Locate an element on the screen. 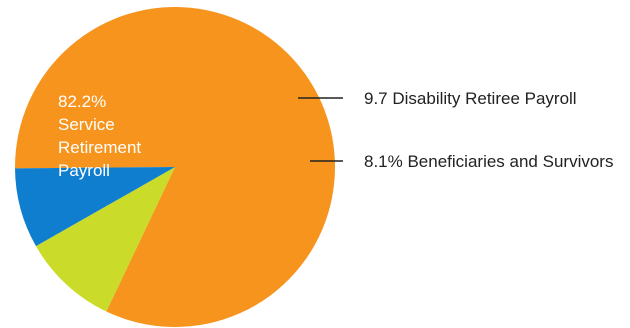  disability-retiree-slice is located at coordinates (105, 239).